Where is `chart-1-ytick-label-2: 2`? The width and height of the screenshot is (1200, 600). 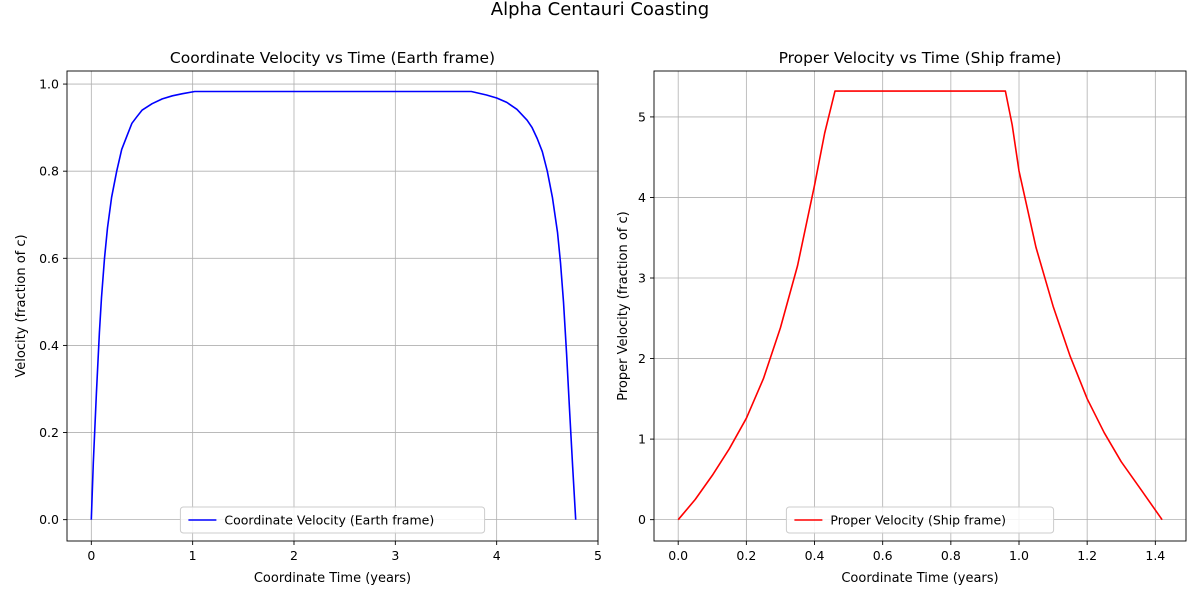 chart-1-ytick-label-2: 2 is located at coordinates (642, 358).